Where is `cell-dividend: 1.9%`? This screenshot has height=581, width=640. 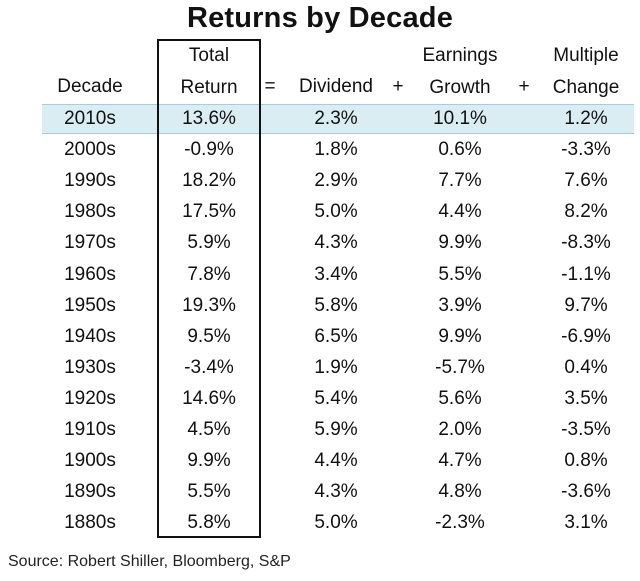
cell-dividend: 1.9% is located at coordinates (336, 367).